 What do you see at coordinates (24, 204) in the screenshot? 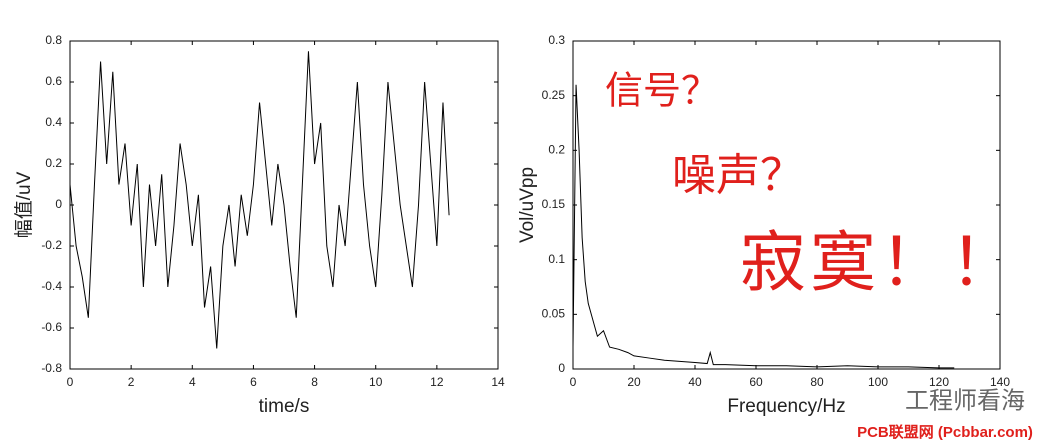
I see `y-axis-label: 幅值/uV` at bounding box center [24, 204].